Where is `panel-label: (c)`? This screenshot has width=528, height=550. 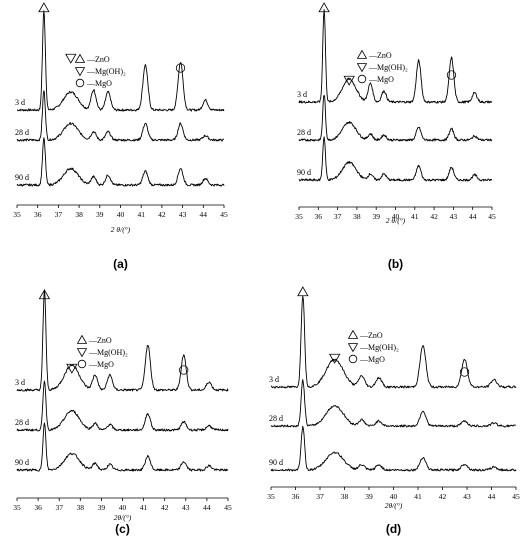
panel-label: (c) is located at coordinates (122, 529).